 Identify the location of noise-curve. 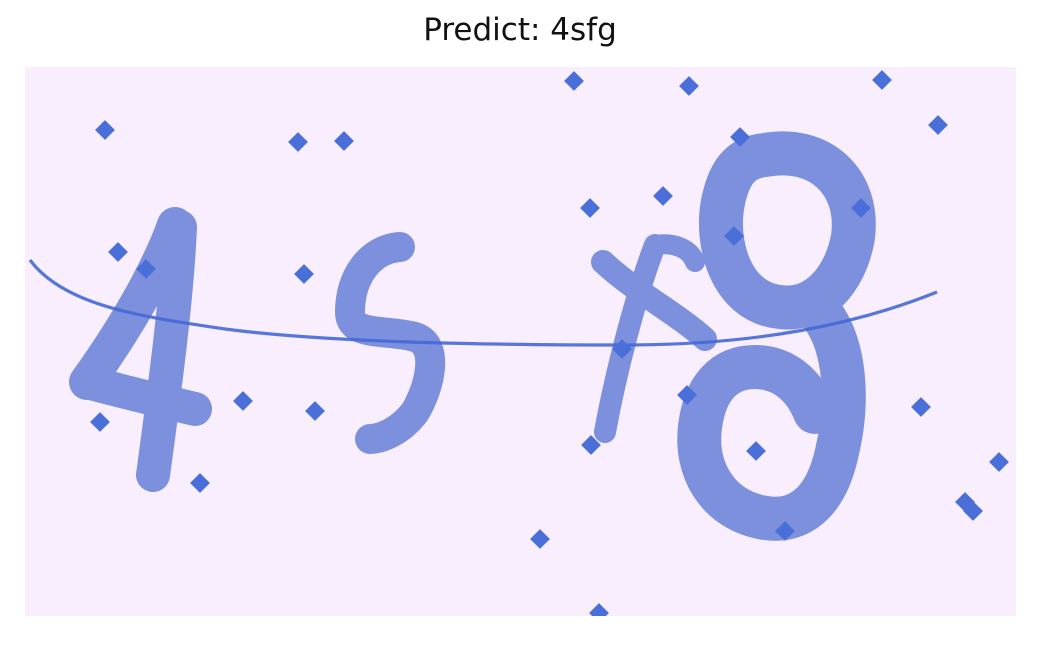
(483, 303).